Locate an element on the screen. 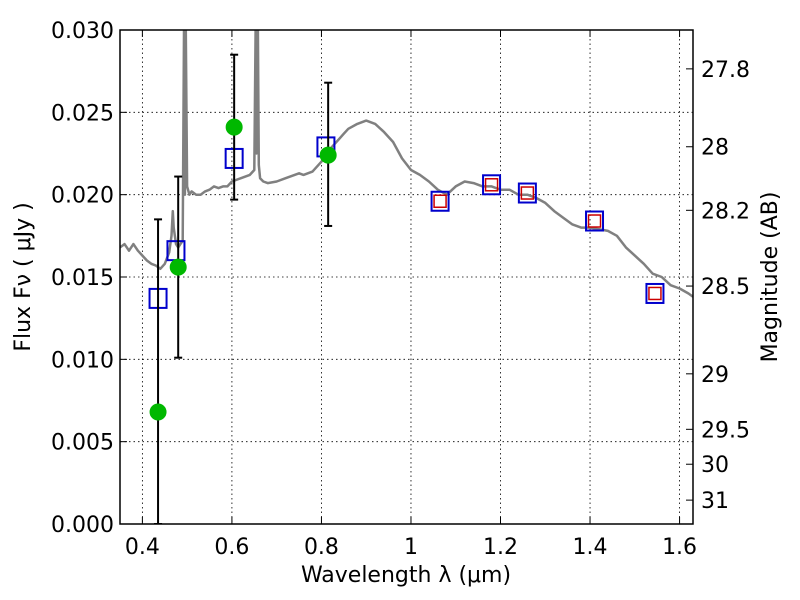 This screenshot has height=600, width=800. mag-tick-label: 29.5 is located at coordinates (725, 430).